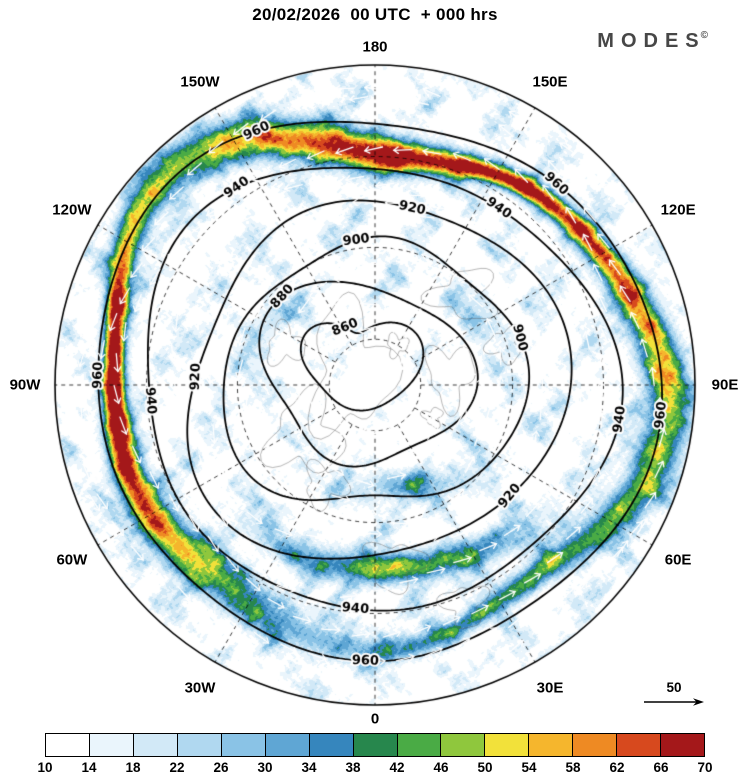  Describe the element at coordinates (375, 14) in the screenshot. I see `chart-title: 20/02/2026 00 UTC + 000 hrs` at that location.